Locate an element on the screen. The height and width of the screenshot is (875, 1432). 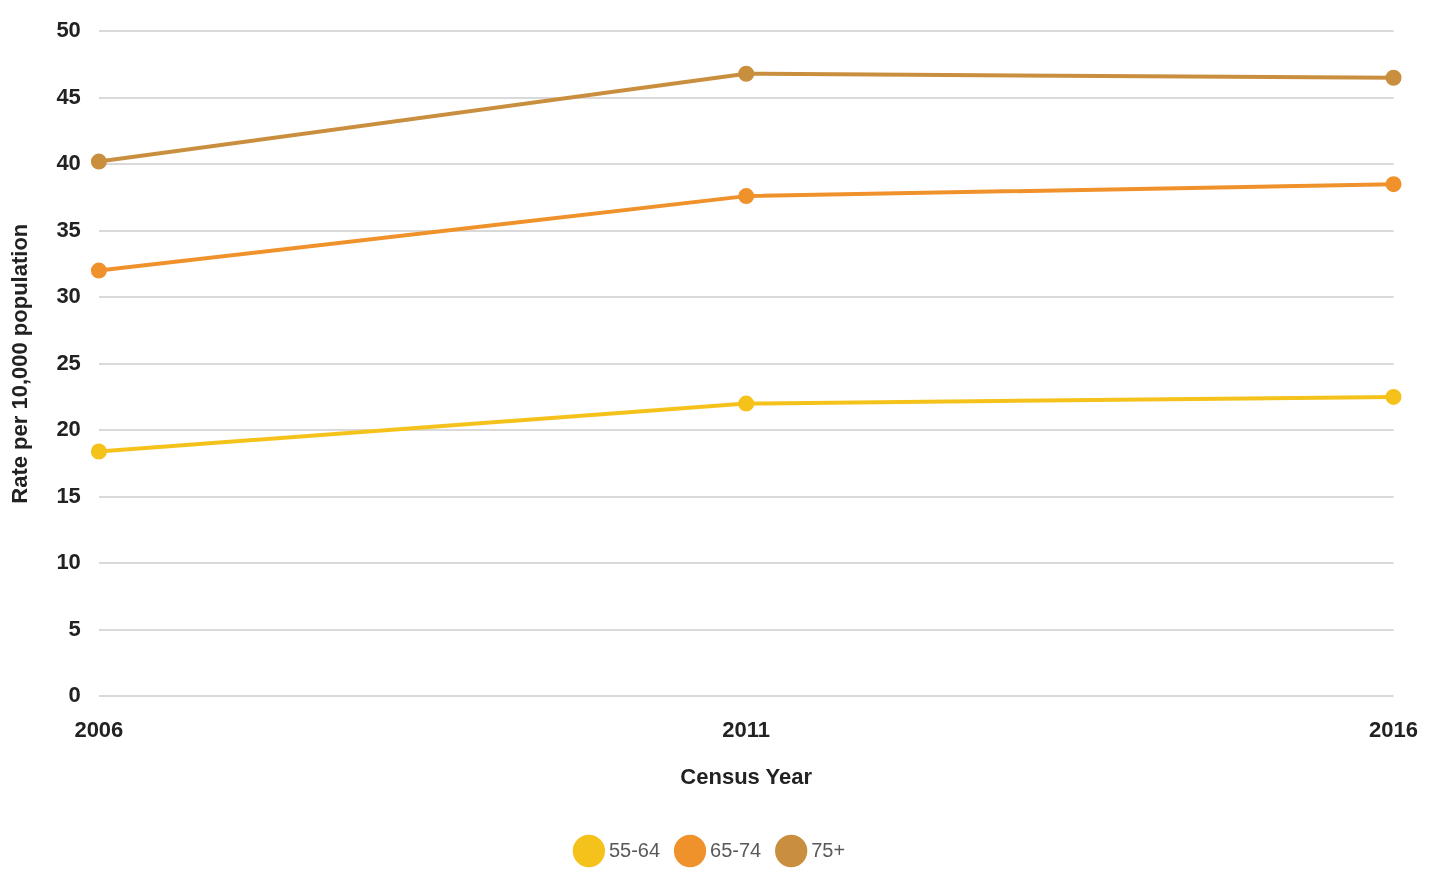
legend-label: 65-74 is located at coordinates (736, 849).